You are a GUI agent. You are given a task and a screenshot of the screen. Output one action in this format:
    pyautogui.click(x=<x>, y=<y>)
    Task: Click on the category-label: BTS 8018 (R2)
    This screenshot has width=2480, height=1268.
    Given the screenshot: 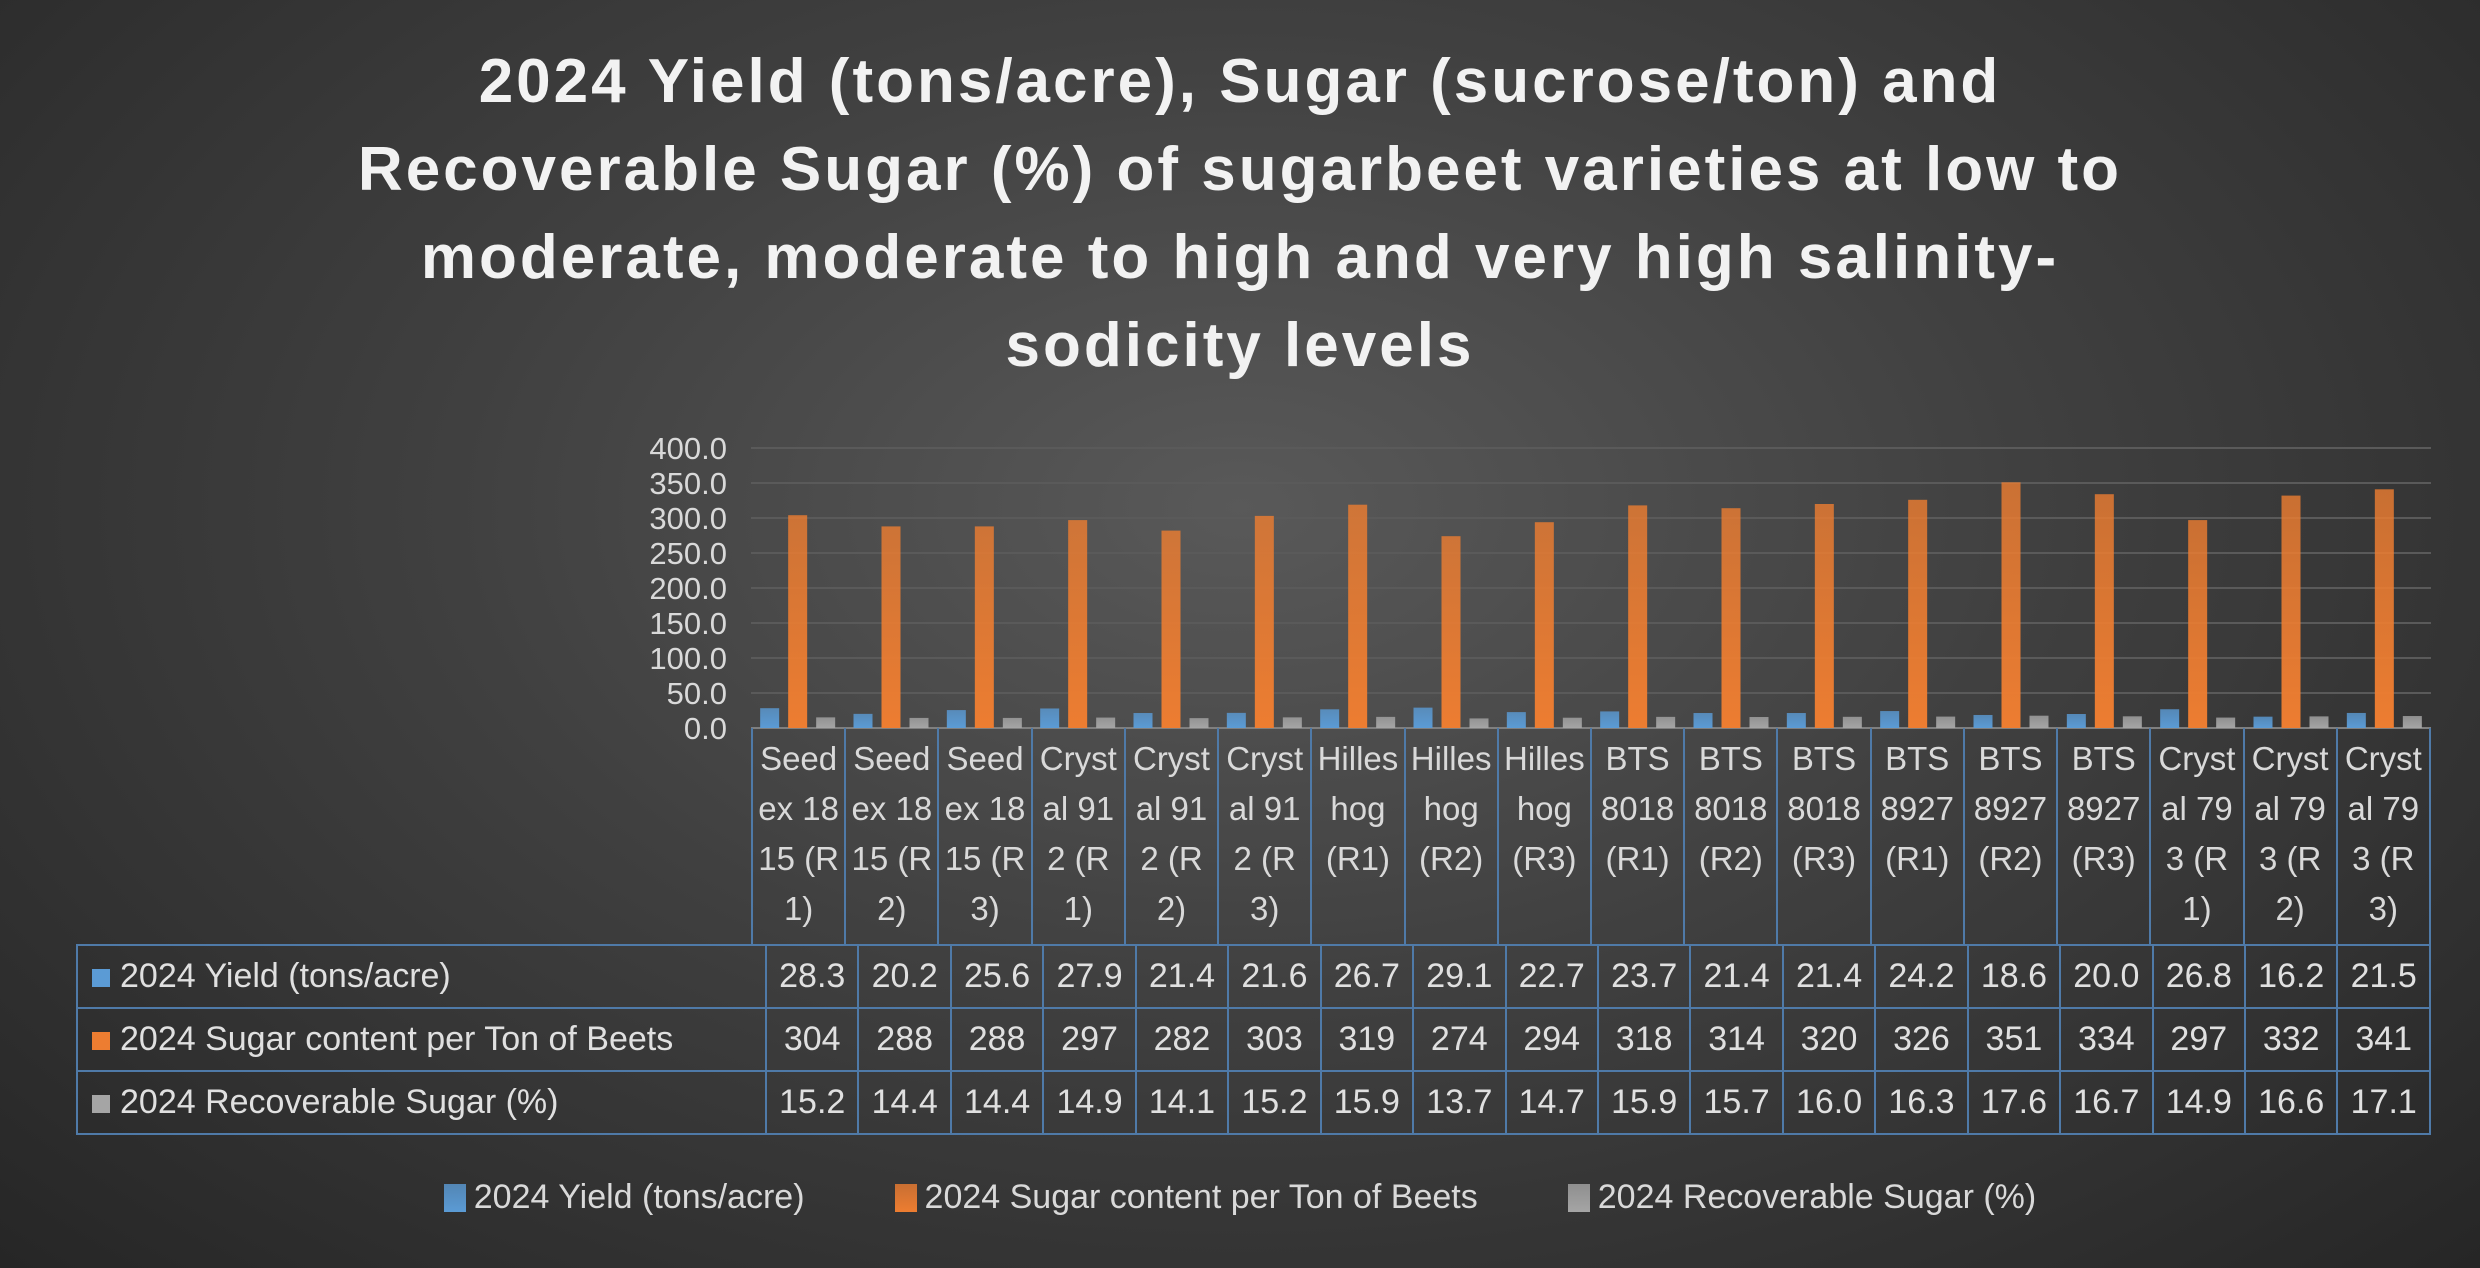 What is the action you would take?
    pyautogui.click(x=1729, y=836)
    